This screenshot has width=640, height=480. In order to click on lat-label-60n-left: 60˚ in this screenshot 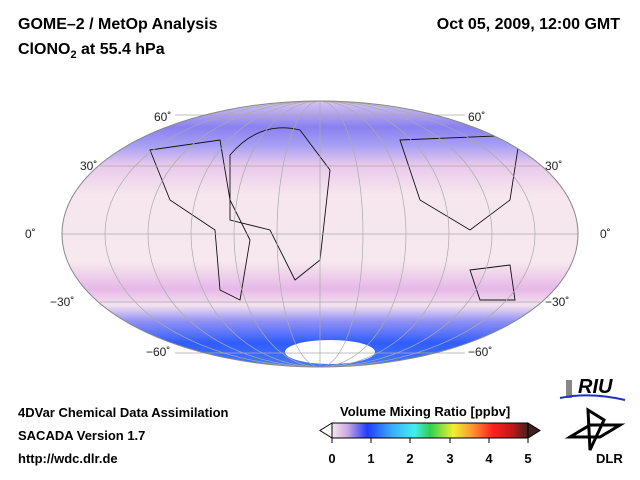, I will do `click(163, 117)`.